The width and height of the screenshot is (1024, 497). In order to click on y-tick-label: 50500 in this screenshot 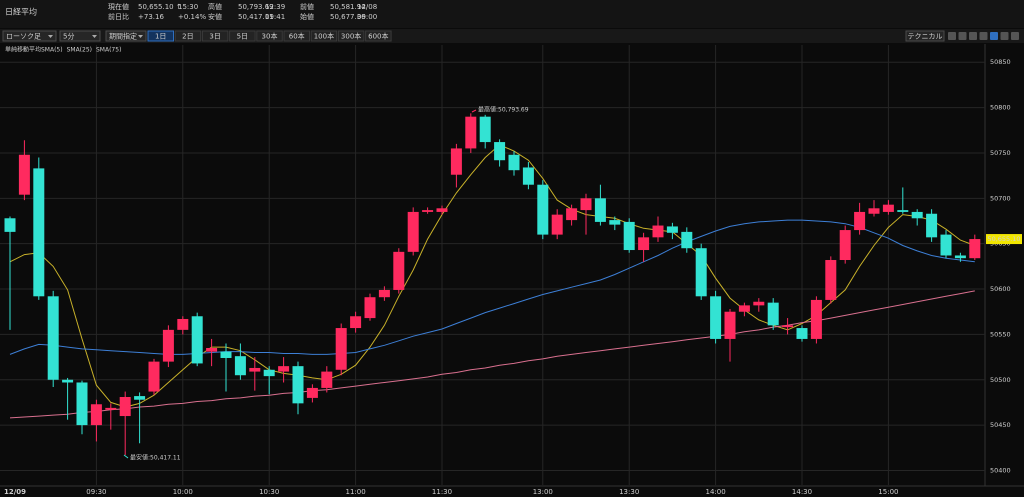, I will do `click(1000, 380)`.